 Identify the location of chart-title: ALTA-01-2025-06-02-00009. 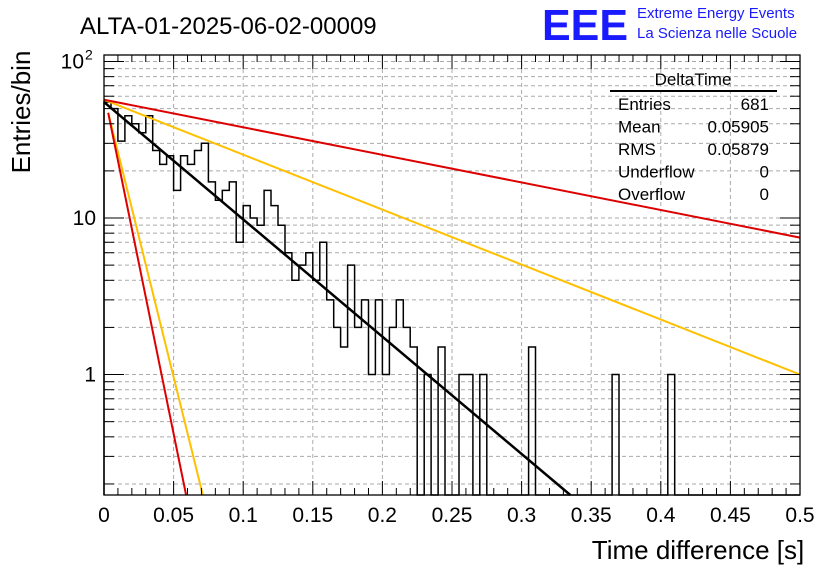
(228, 26).